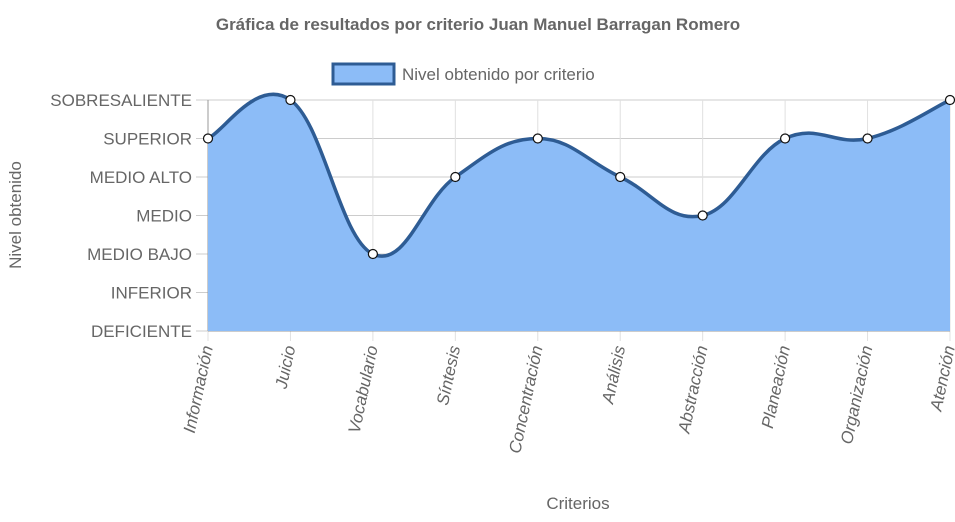 The width and height of the screenshot is (955, 522). I want to click on y-tick-label: SUPERIOR, so click(147, 139).